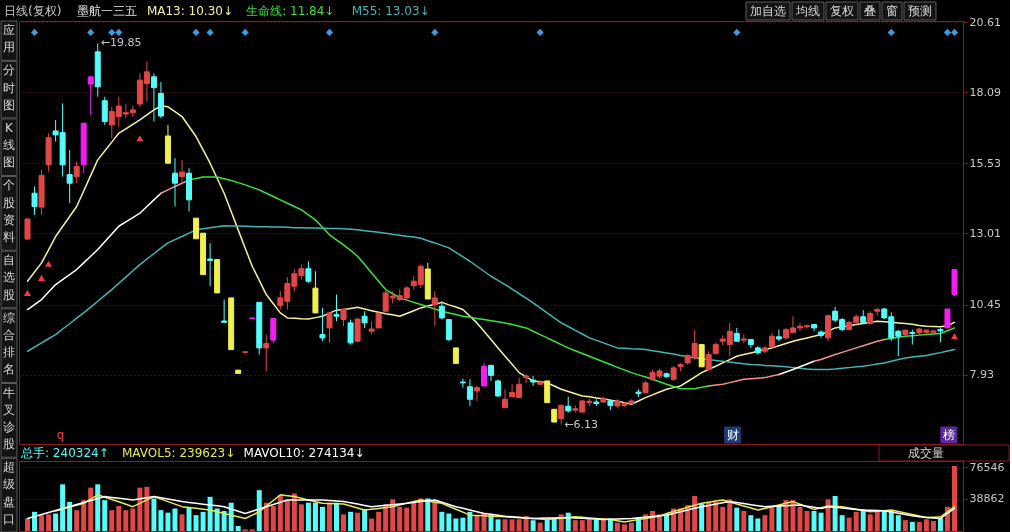  I want to click on text: 应用, so click(9, 39).